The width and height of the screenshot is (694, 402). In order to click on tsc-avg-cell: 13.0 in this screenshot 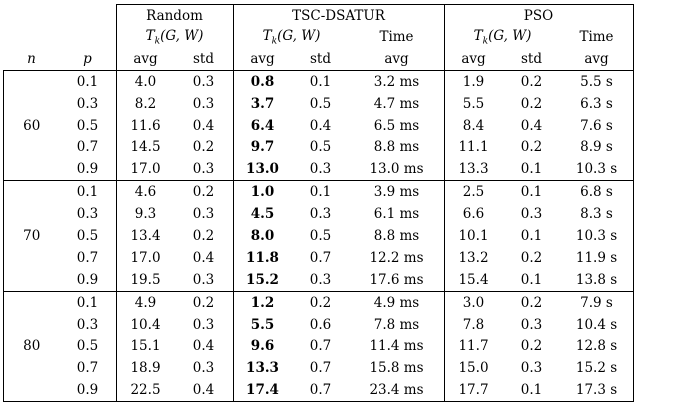, I will do `click(262, 170)`.